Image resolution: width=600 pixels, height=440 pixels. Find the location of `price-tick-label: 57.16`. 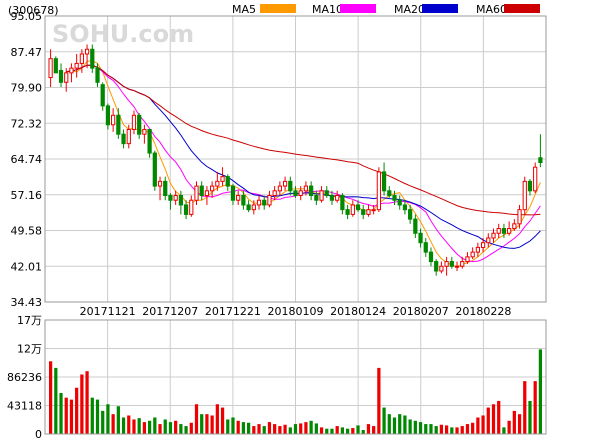

price-tick-label: 57.16 is located at coordinates (27, 195).